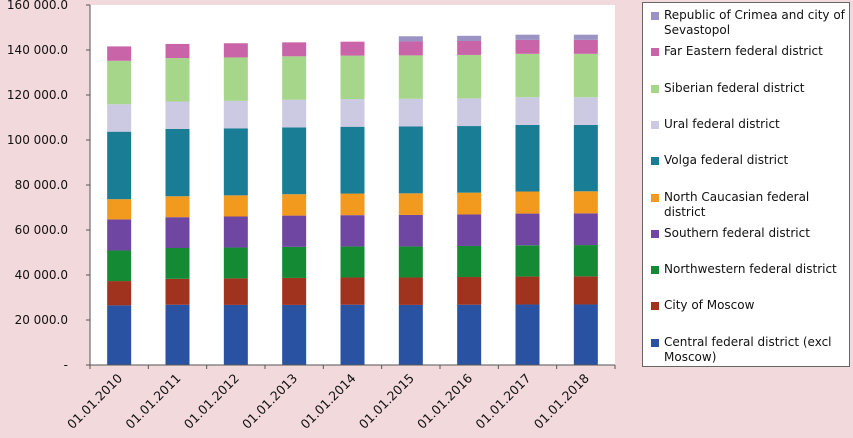 The height and width of the screenshot is (438, 853). Describe the element at coordinates (726, 160) in the screenshot. I see `legend-label: Volga federal district` at that location.